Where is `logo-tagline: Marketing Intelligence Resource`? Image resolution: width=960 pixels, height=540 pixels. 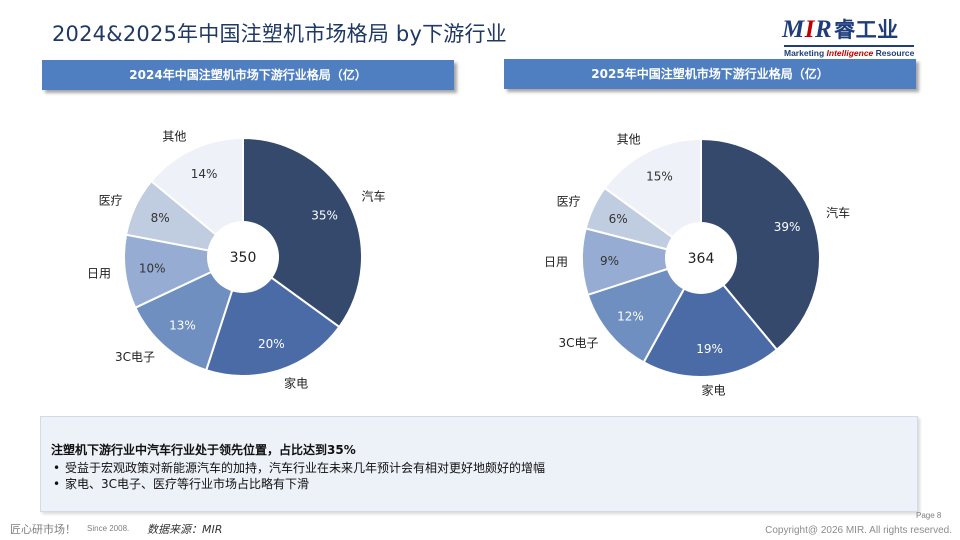 logo-tagline: Marketing Intelligence Resource is located at coordinates (849, 53).